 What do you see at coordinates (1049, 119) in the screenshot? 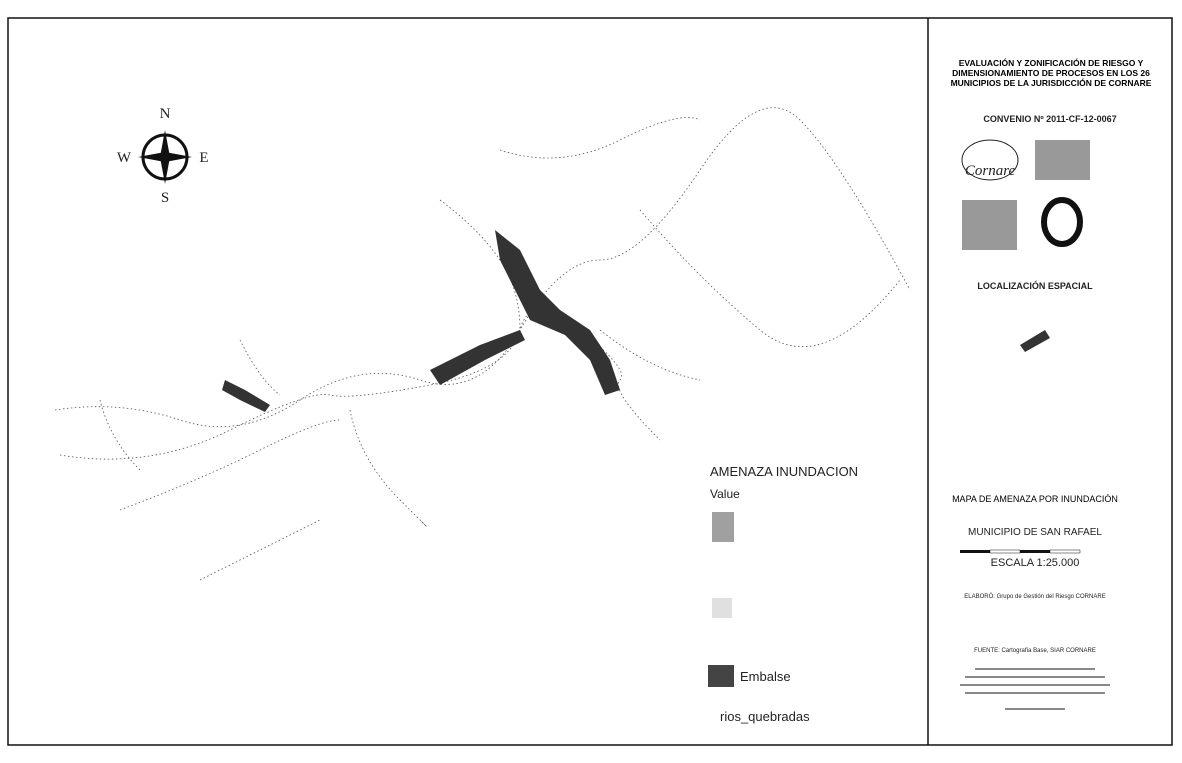
I see `convenio: CONVENIO Nº 2011-CF-12-0067` at bounding box center [1049, 119].